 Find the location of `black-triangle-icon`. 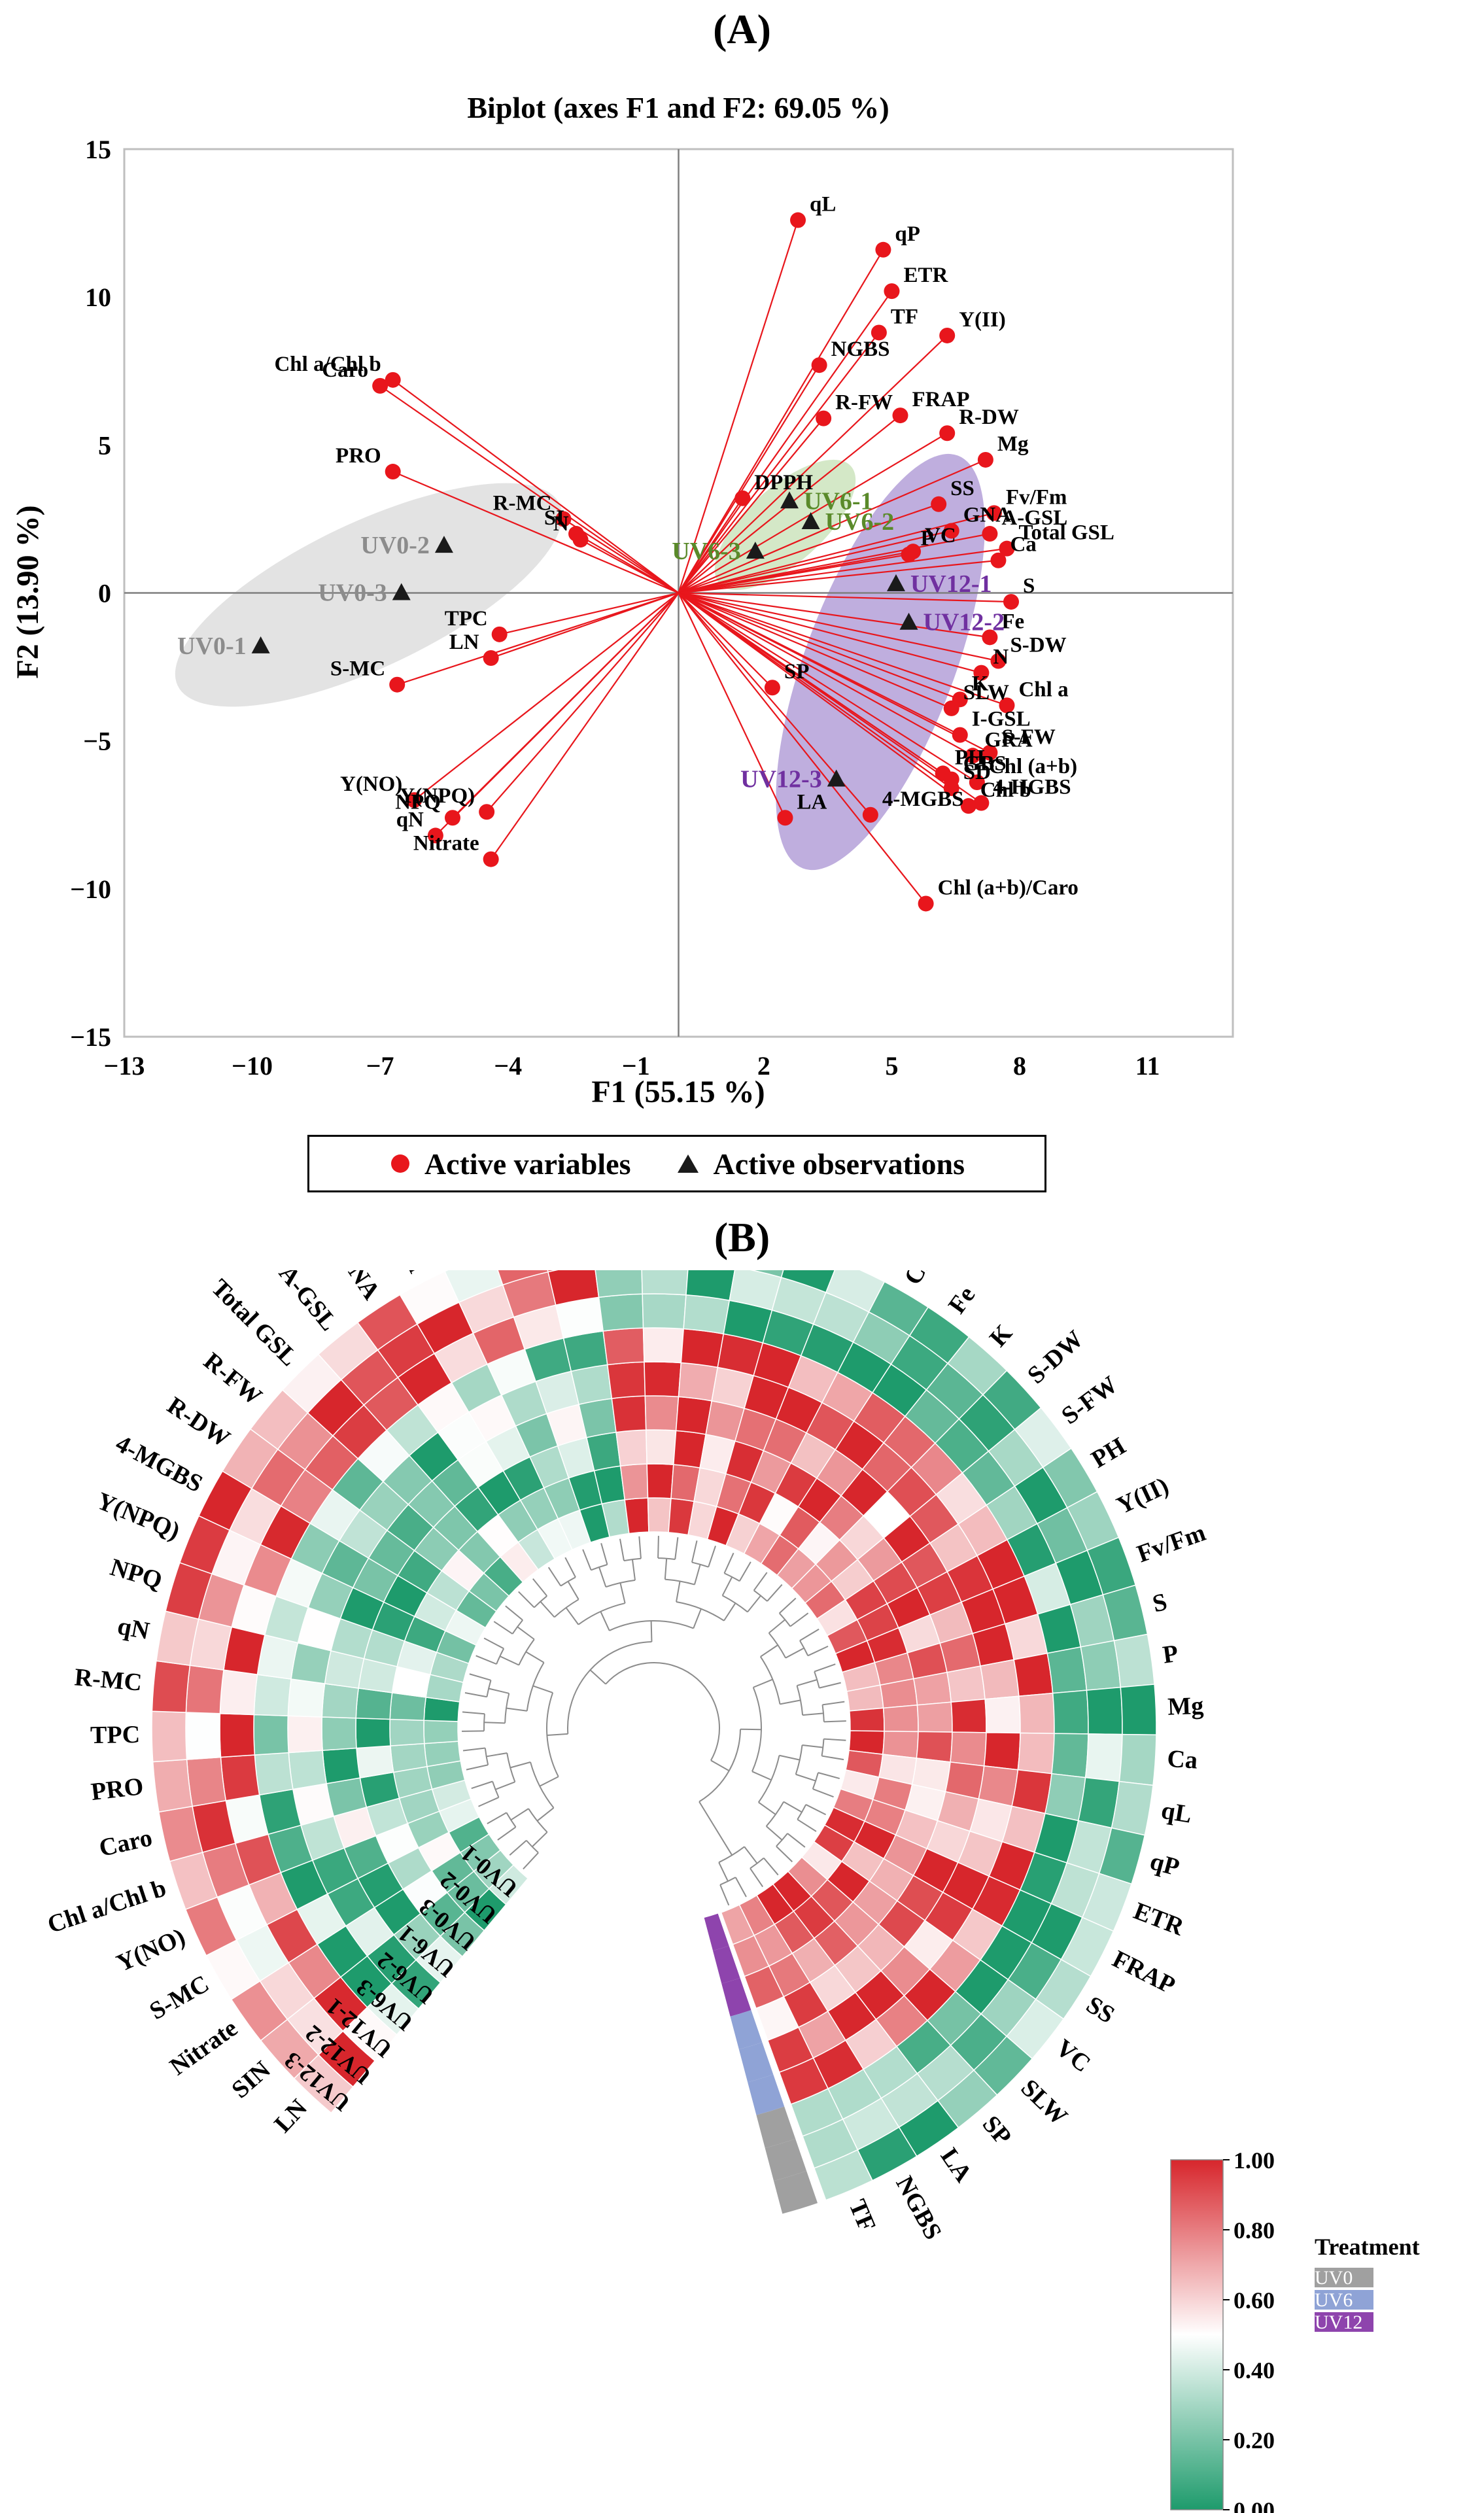

black-triangle-icon is located at coordinates (688, 1163).